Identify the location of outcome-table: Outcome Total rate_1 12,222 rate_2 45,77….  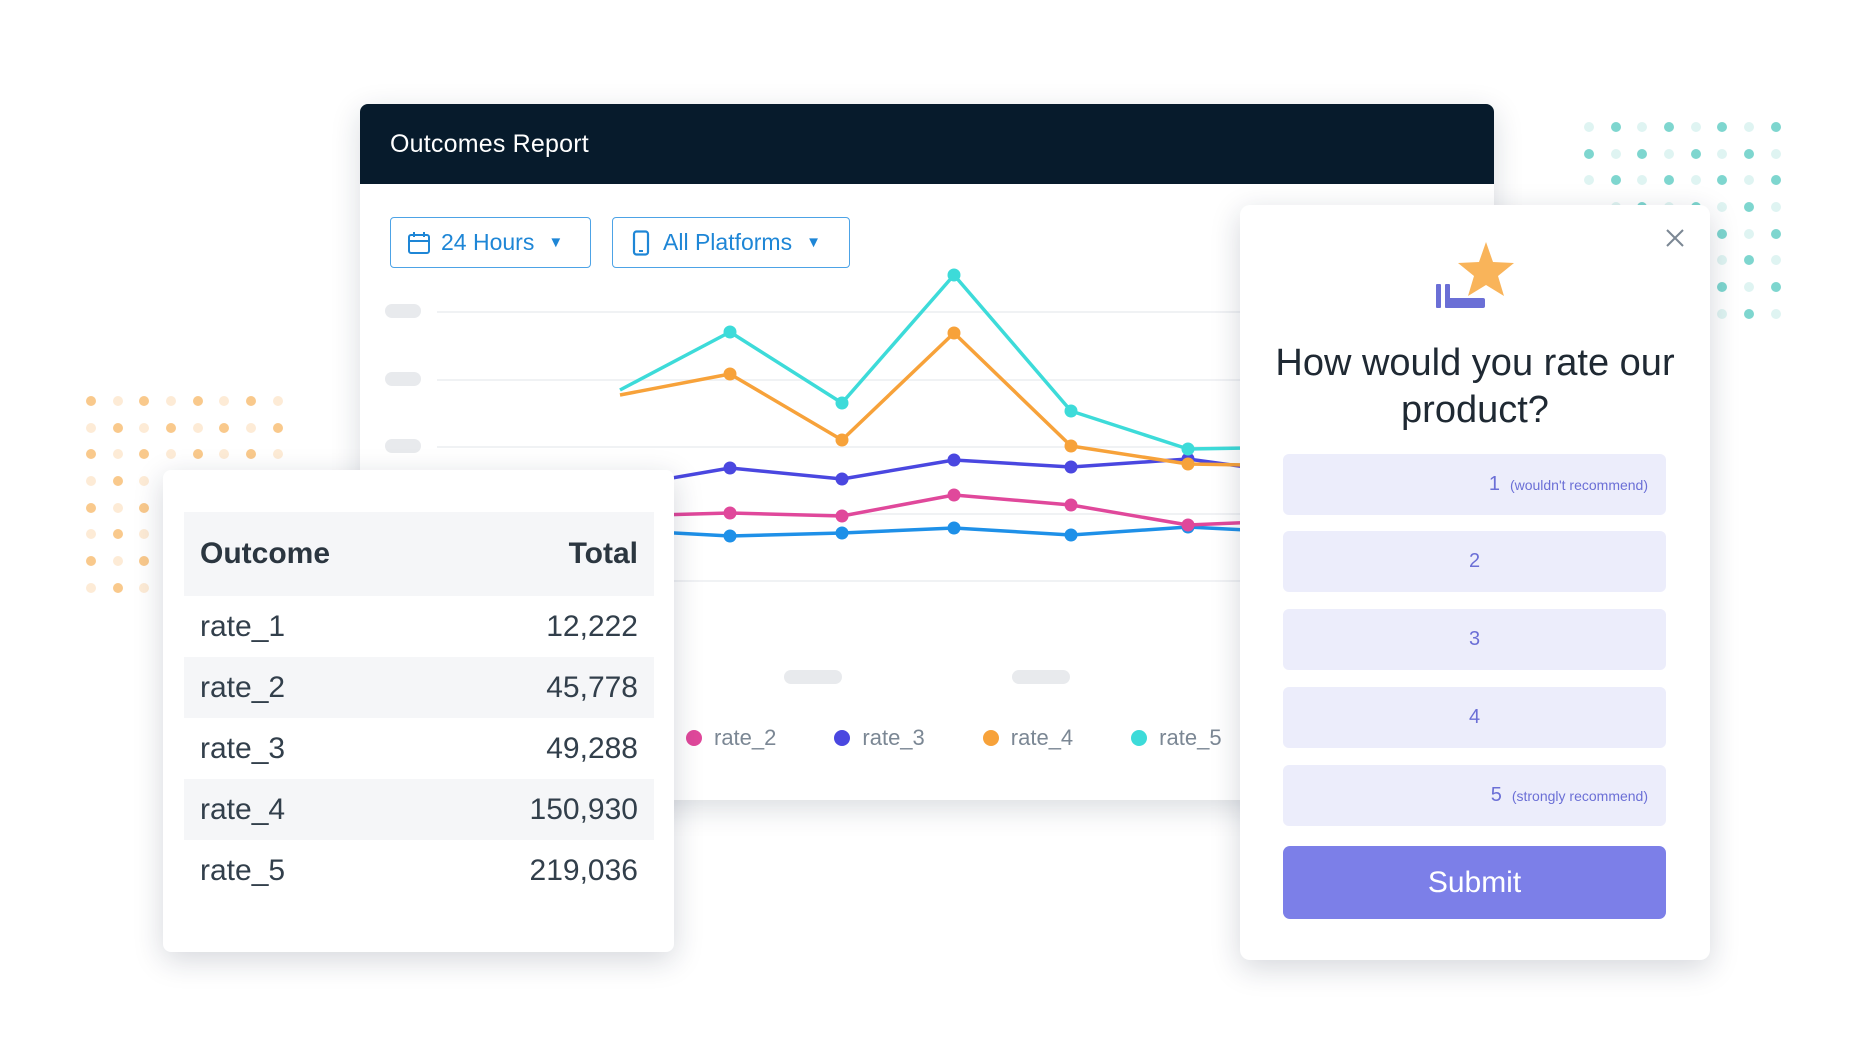
(419, 706).